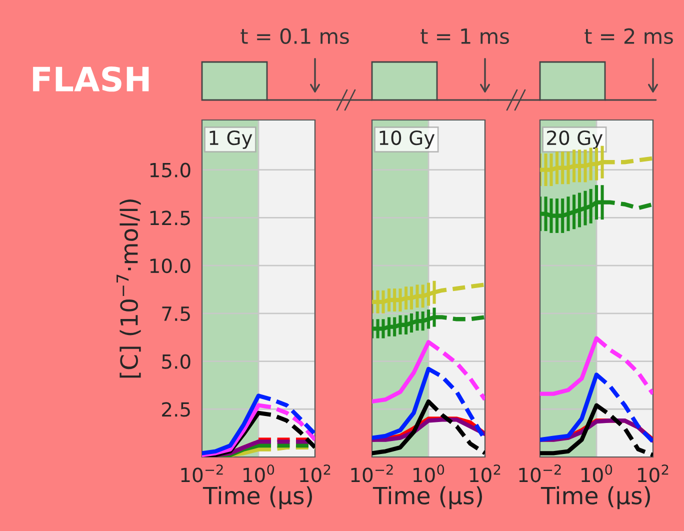 This screenshot has width=684, height=531. What do you see at coordinates (628, 36) in the screenshot?
I see `text: t = 2 ms` at bounding box center [628, 36].